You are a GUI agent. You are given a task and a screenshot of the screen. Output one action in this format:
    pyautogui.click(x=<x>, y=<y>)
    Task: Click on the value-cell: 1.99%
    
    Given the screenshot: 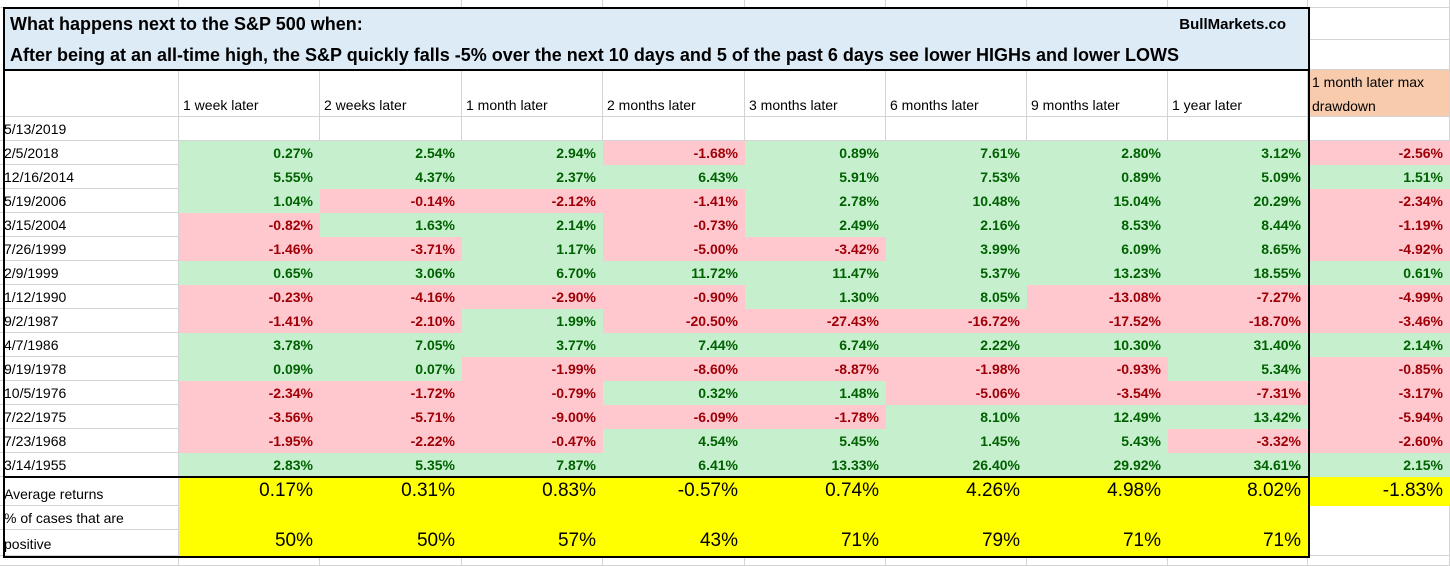 What is the action you would take?
    pyautogui.click(x=532, y=321)
    